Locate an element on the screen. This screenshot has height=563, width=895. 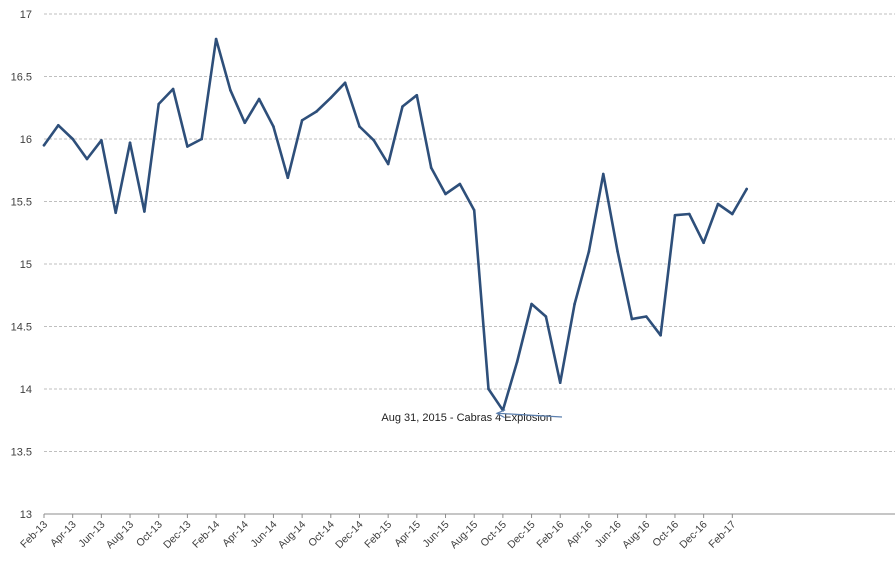
y-tick-label: 15.5 is located at coordinates (21, 203).